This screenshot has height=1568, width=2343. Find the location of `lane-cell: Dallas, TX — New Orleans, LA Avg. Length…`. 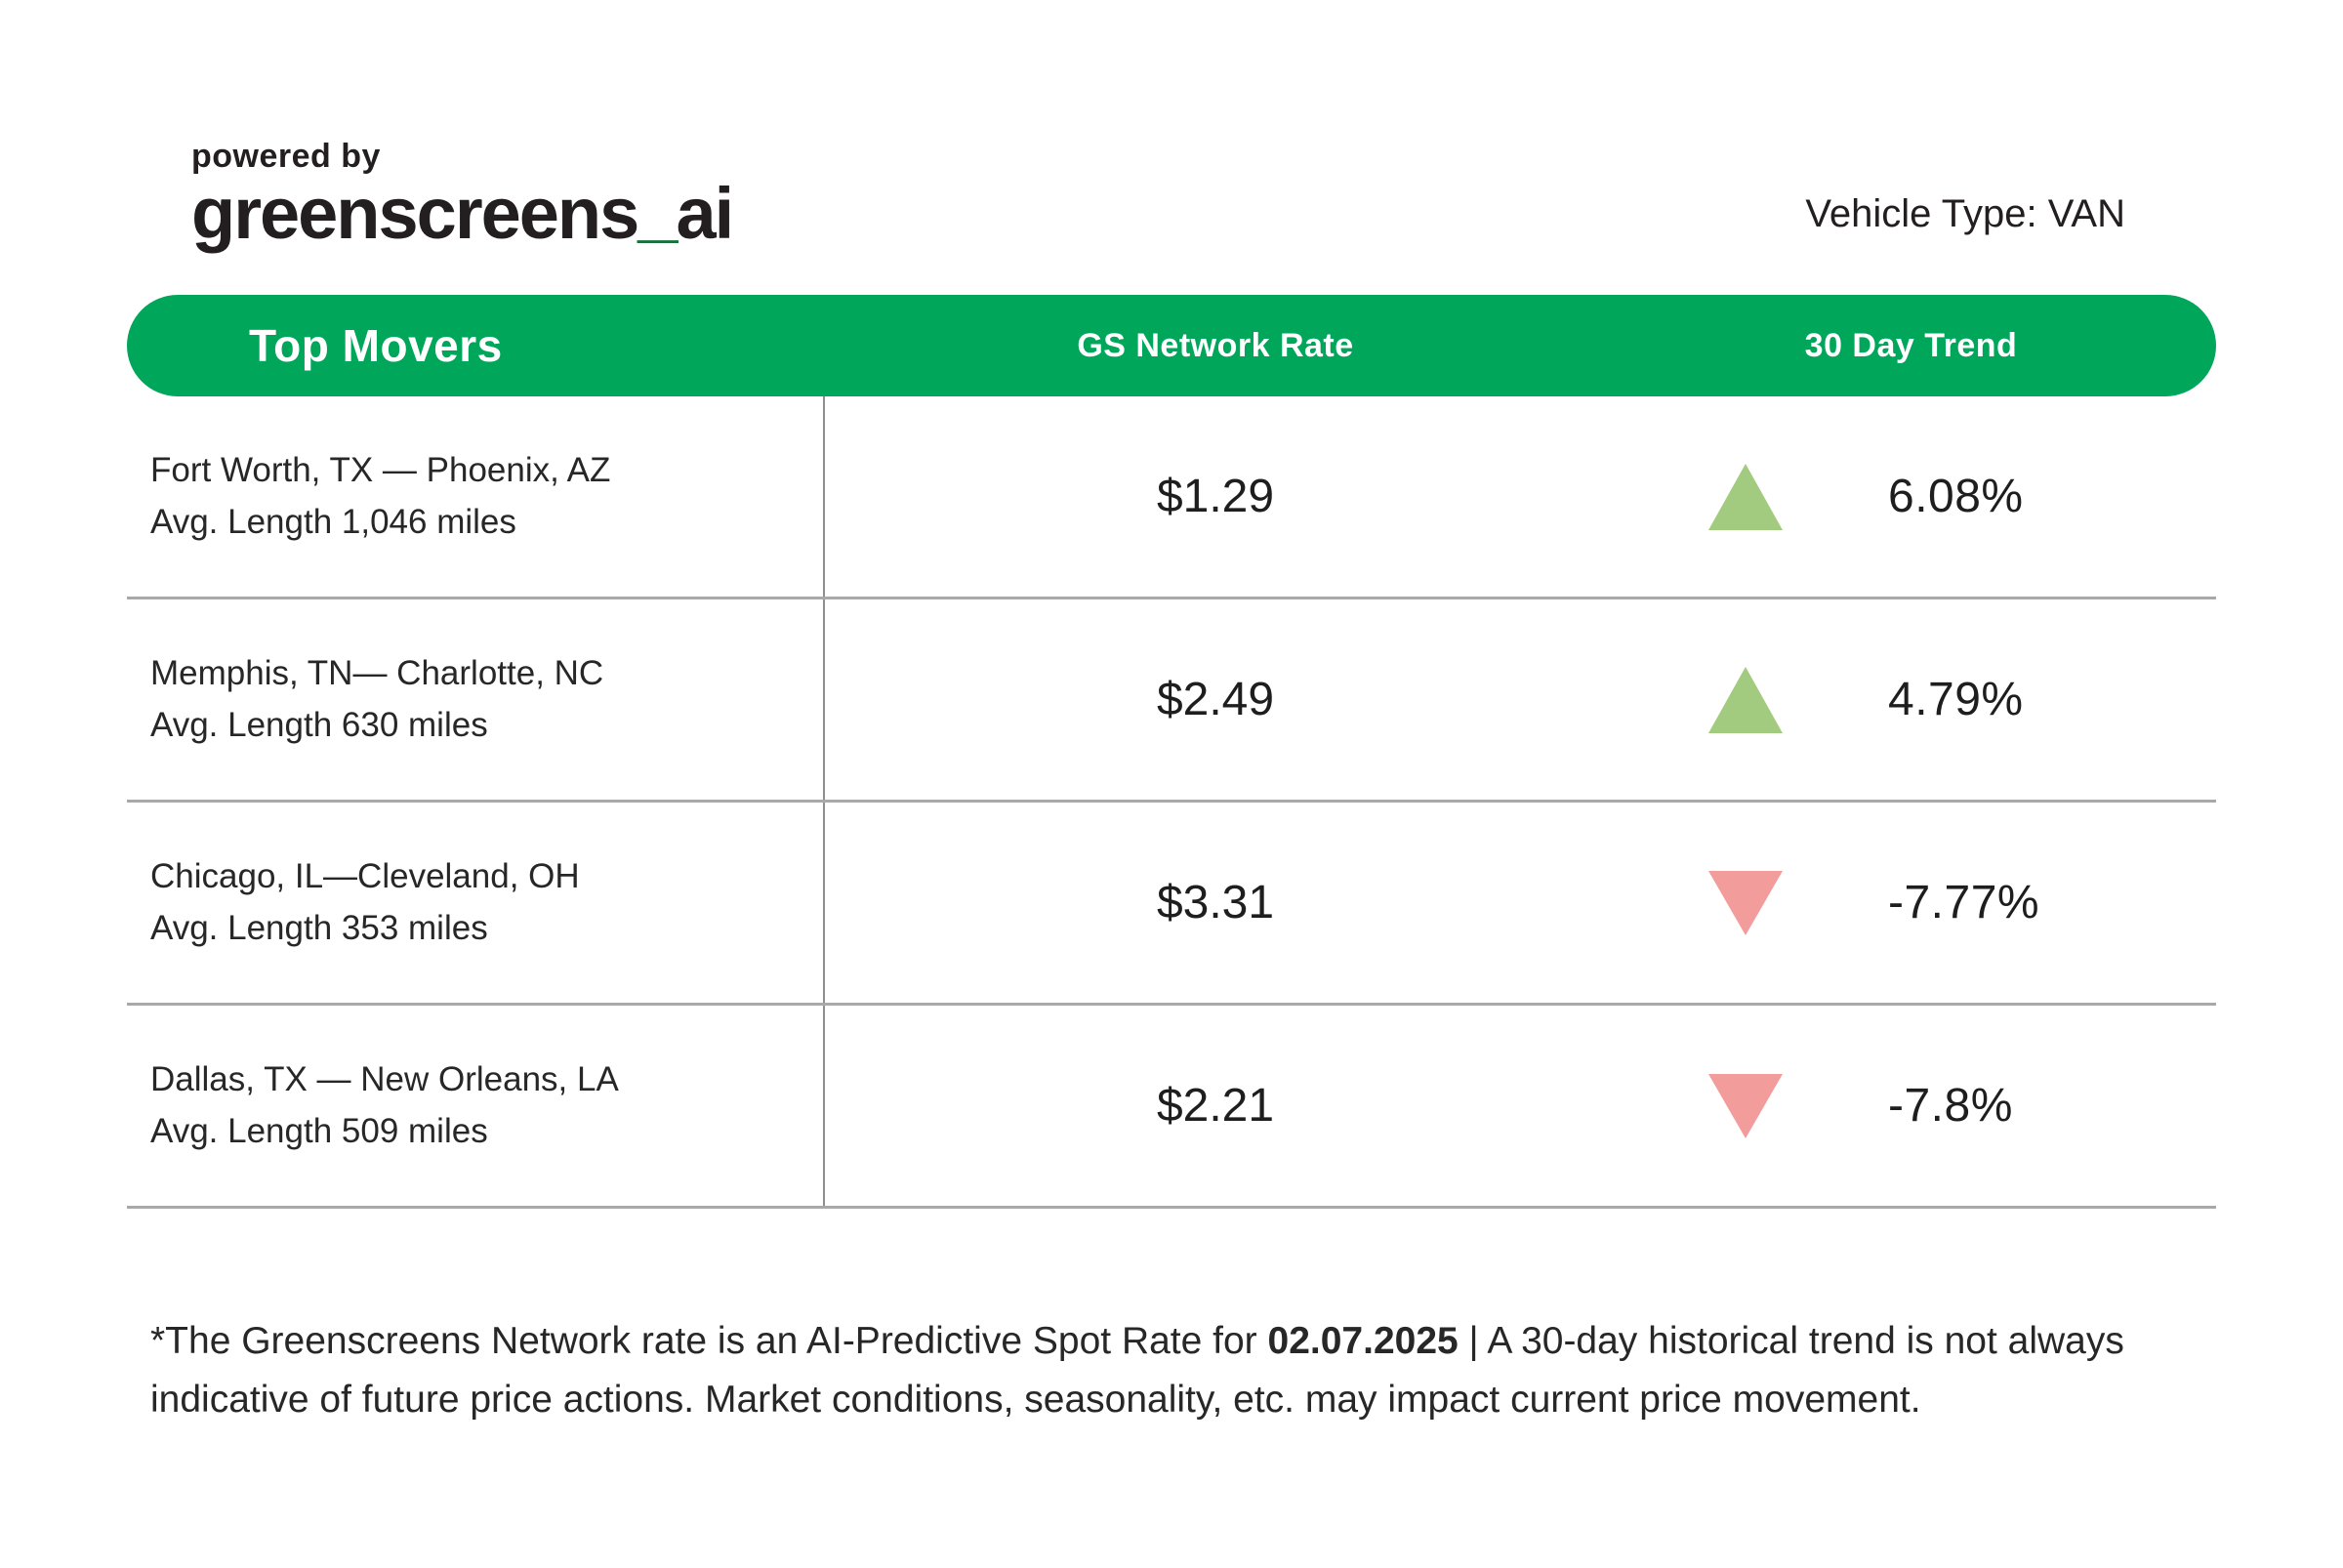

lane-cell: Dallas, TX — New Orleans, LA Avg. Length… is located at coordinates (476, 1106).